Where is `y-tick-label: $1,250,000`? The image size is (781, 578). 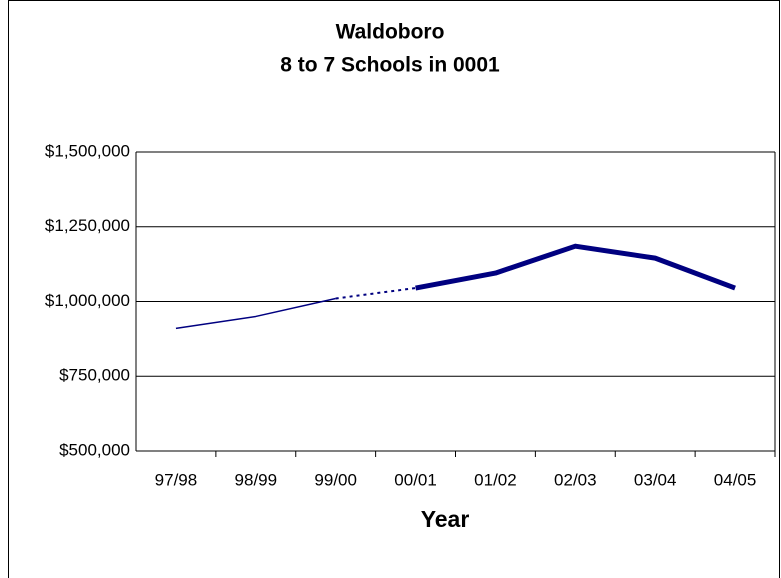 y-tick-label: $1,250,000 is located at coordinates (87, 225).